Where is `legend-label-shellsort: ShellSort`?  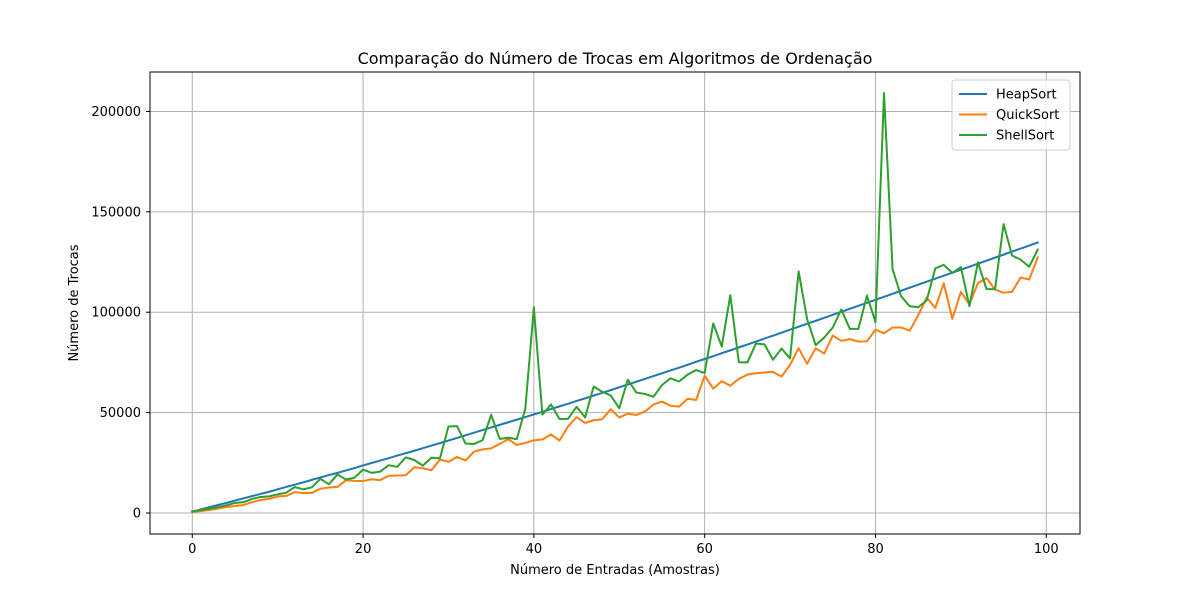 legend-label-shellsort: ShellSort is located at coordinates (1025, 136).